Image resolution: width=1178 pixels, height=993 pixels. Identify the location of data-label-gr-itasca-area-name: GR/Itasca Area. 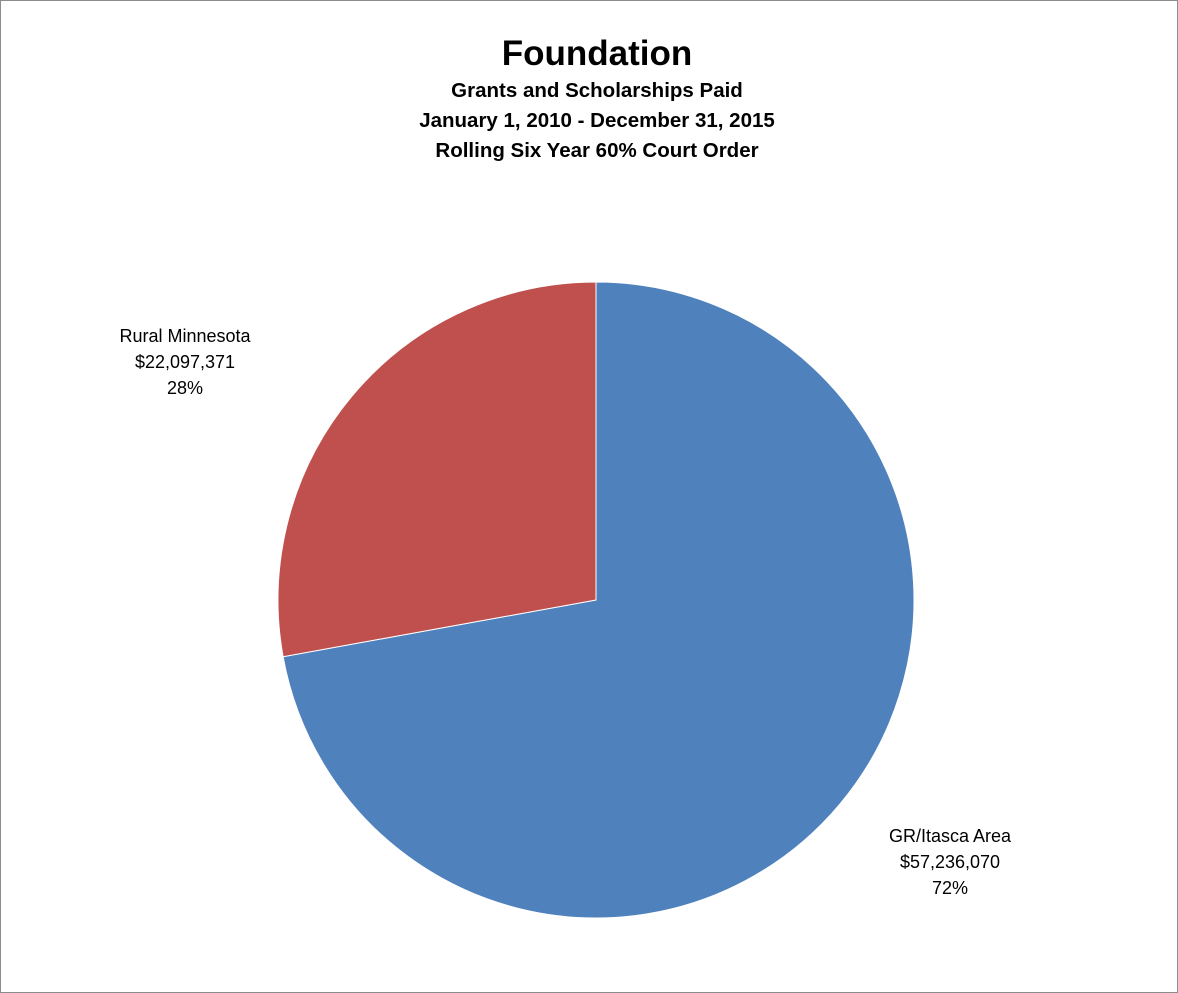
(950, 836).